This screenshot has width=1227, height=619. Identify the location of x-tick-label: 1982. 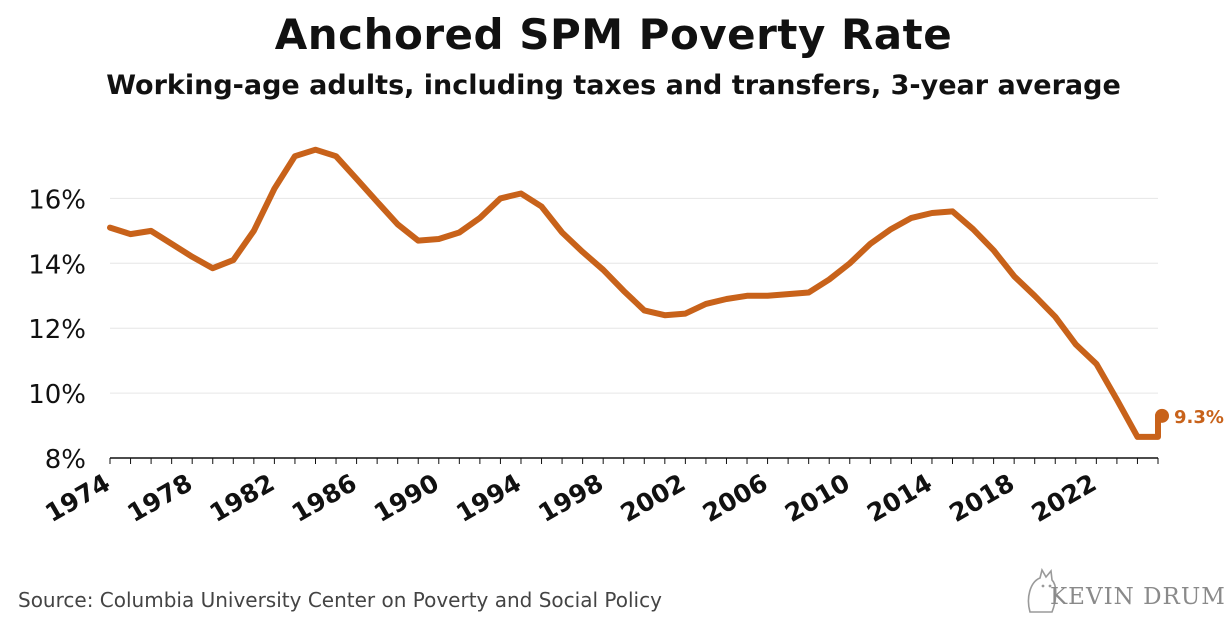
(242, 498).